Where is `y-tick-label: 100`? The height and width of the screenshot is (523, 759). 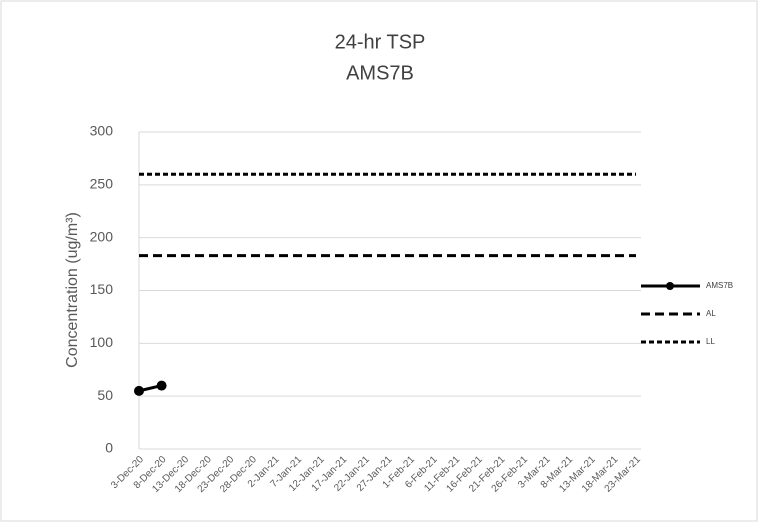
y-tick-label: 100 is located at coordinates (102, 342).